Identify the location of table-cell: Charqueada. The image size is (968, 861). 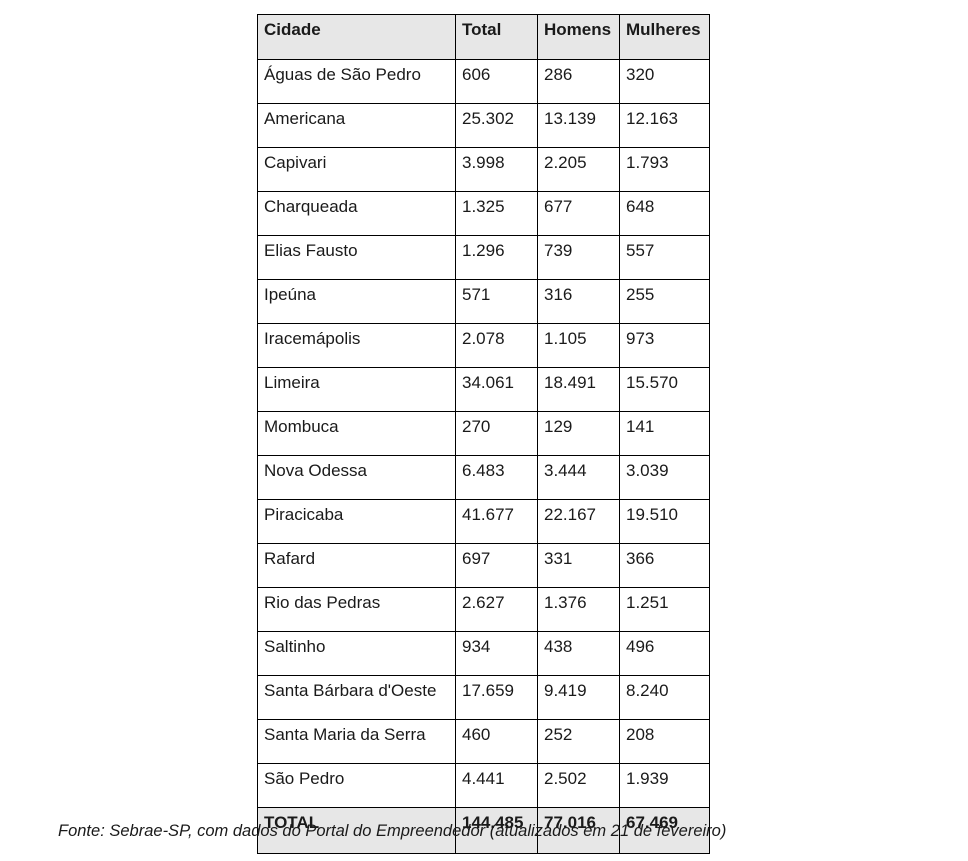
(356, 213).